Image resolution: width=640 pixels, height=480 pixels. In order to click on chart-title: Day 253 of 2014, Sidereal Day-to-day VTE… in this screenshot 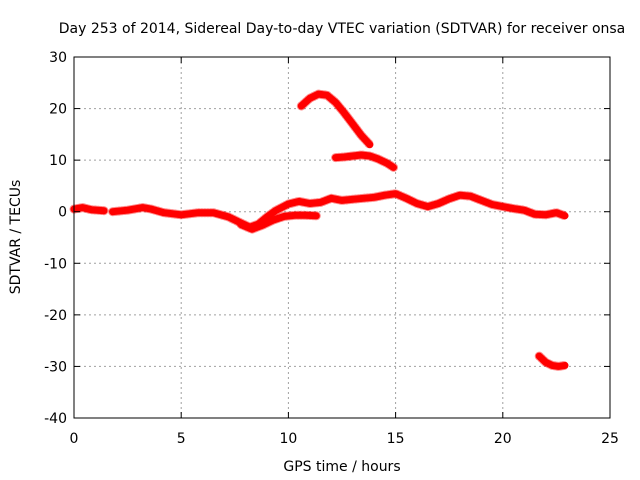, I will do `click(342, 29)`.